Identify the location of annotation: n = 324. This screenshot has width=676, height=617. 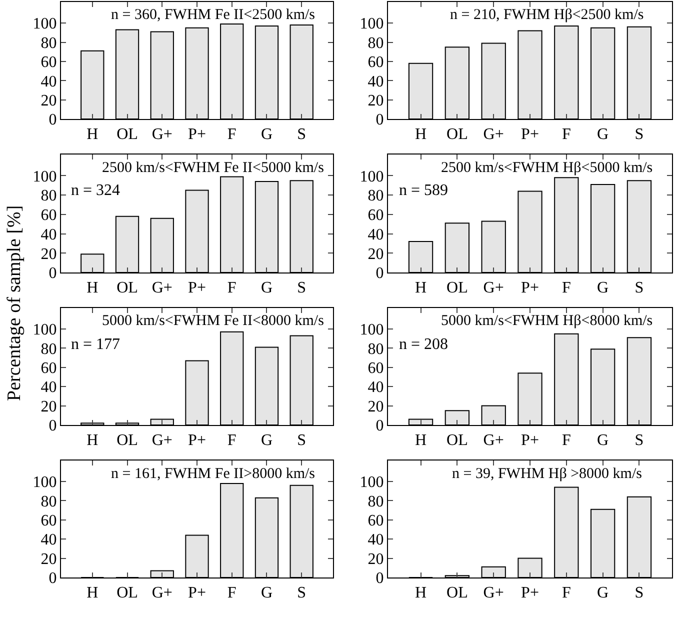
(95, 190).